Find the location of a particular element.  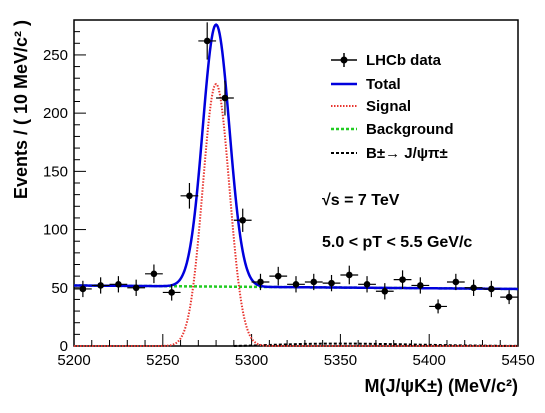

x-tick-label: 5350 is located at coordinates (340, 360).